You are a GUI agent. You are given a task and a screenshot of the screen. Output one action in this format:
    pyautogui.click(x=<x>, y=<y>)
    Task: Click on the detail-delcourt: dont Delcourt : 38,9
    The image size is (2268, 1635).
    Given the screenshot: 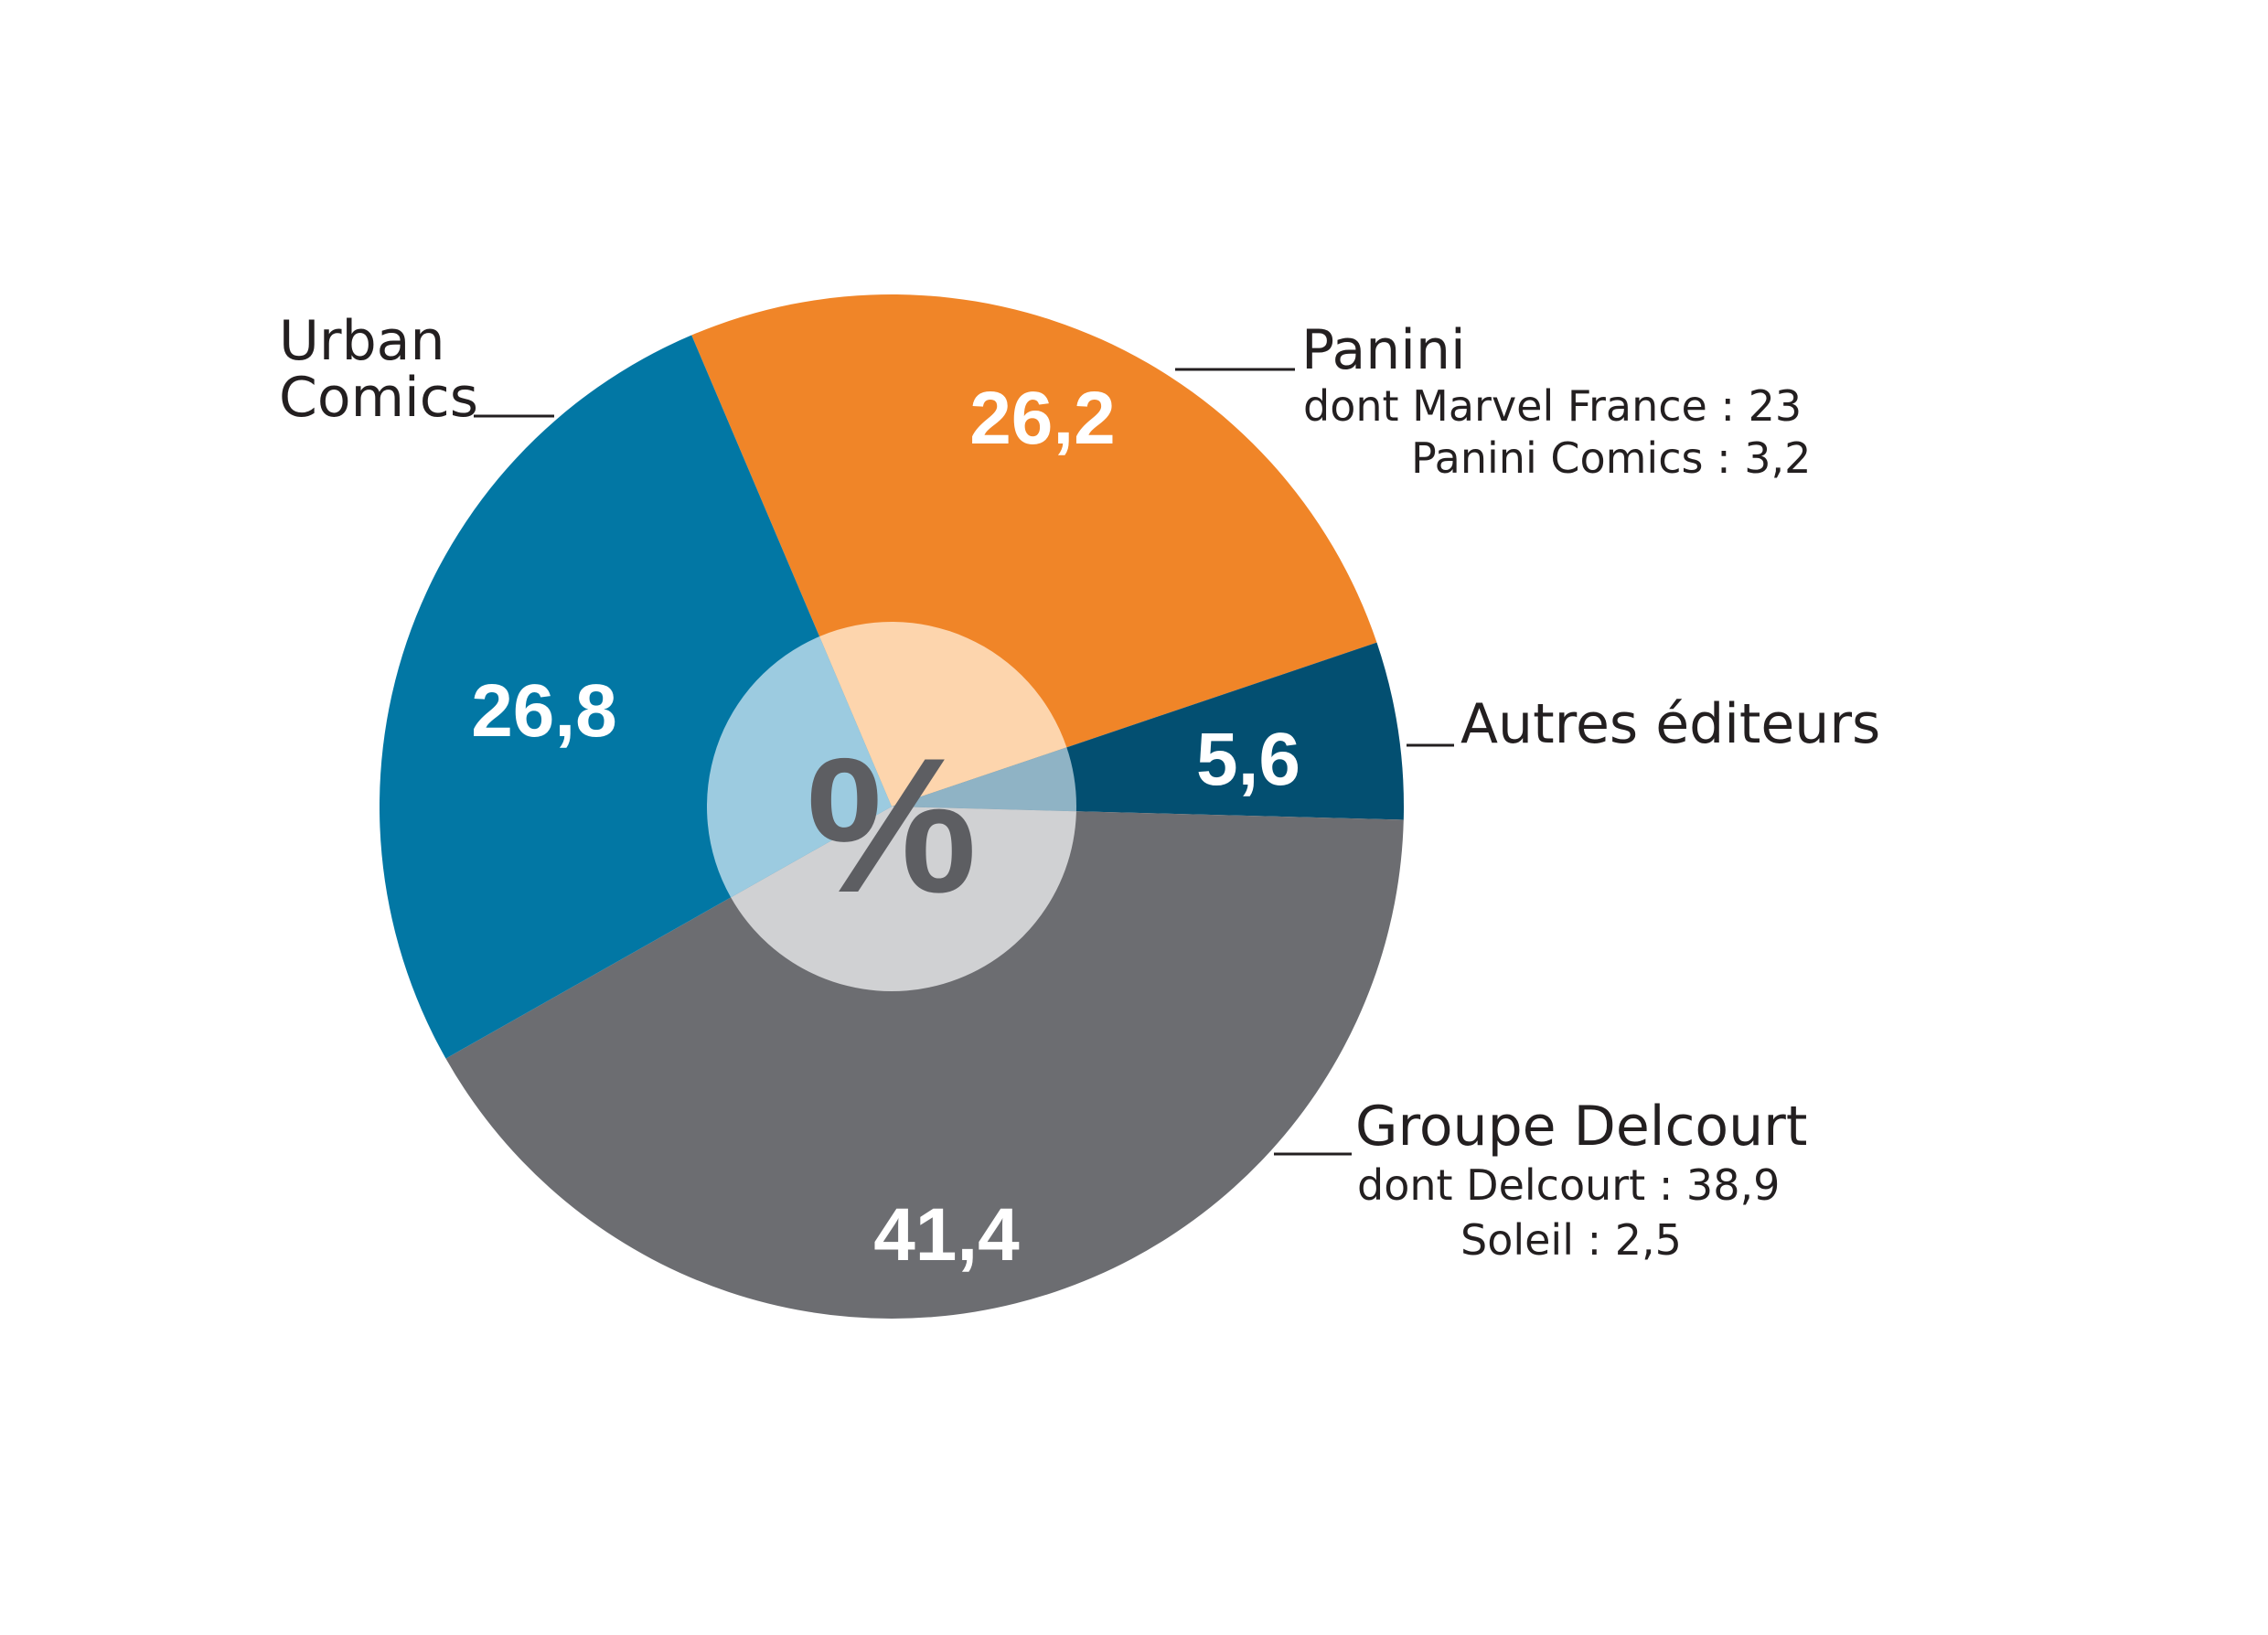 What is the action you would take?
    pyautogui.click(x=1568, y=1185)
    